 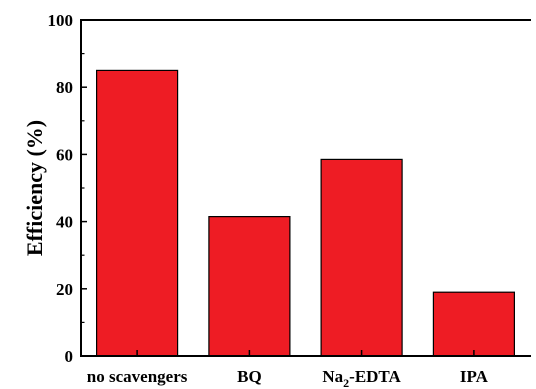 What do you see at coordinates (137, 376) in the screenshot?
I see `x-category-label-0: no scavengers` at bounding box center [137, 376].